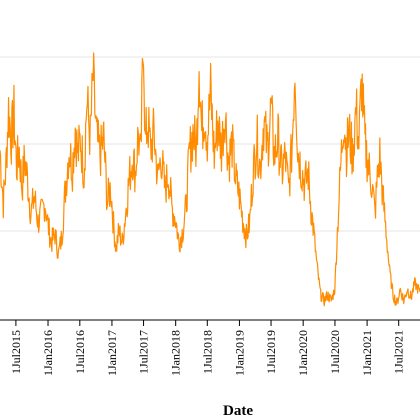 The image size is (420, 420). Describe the element at coordinates (207, 352) in the screenshot. I see `x-tick-label: 1Jul2018` at that location.